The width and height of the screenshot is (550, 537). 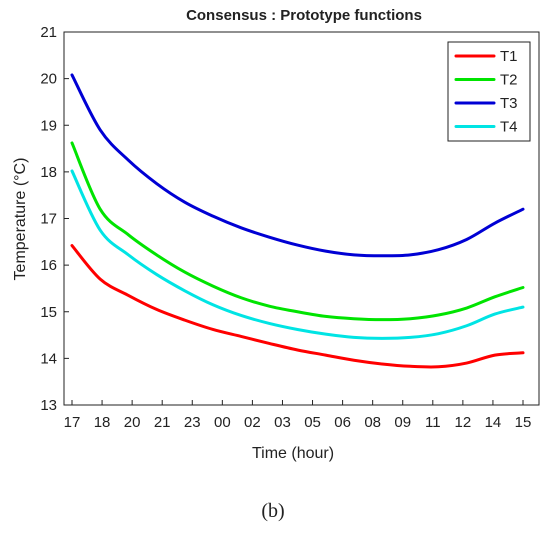 I want to click on y-tick-label: 15, so click(x=48, y=312).